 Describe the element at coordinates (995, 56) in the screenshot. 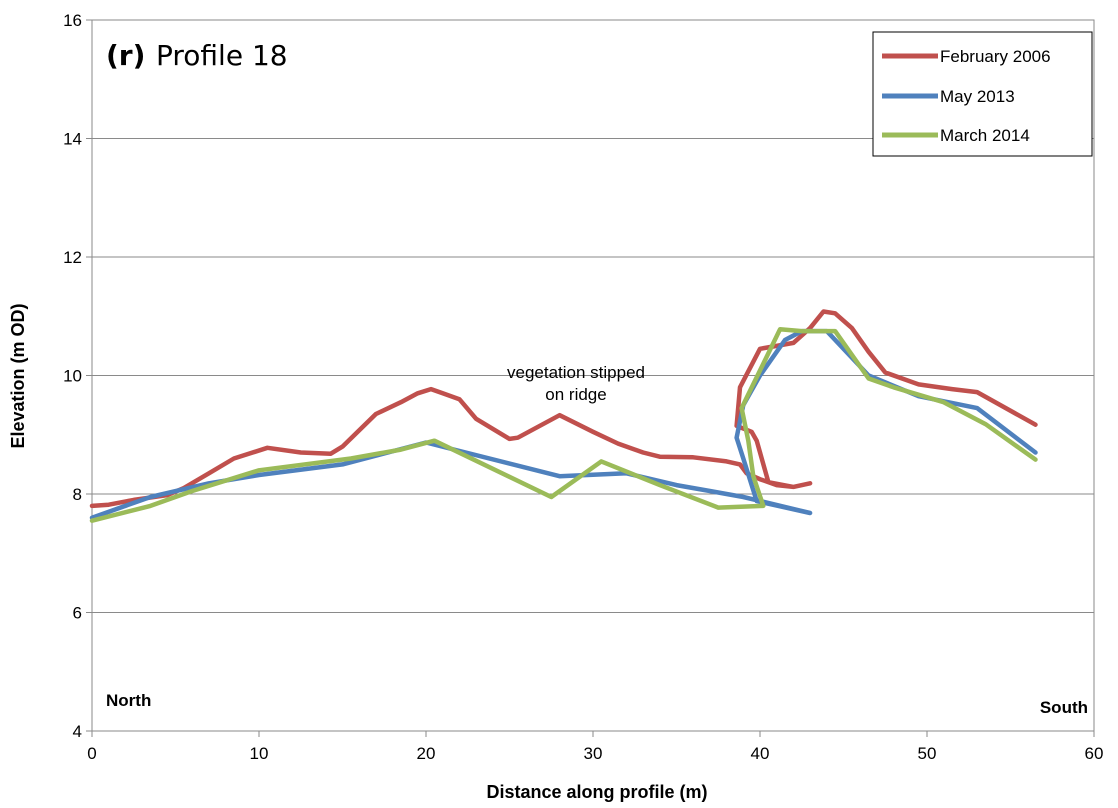

I see `legend-label-february-2006: February 2006` at that location.